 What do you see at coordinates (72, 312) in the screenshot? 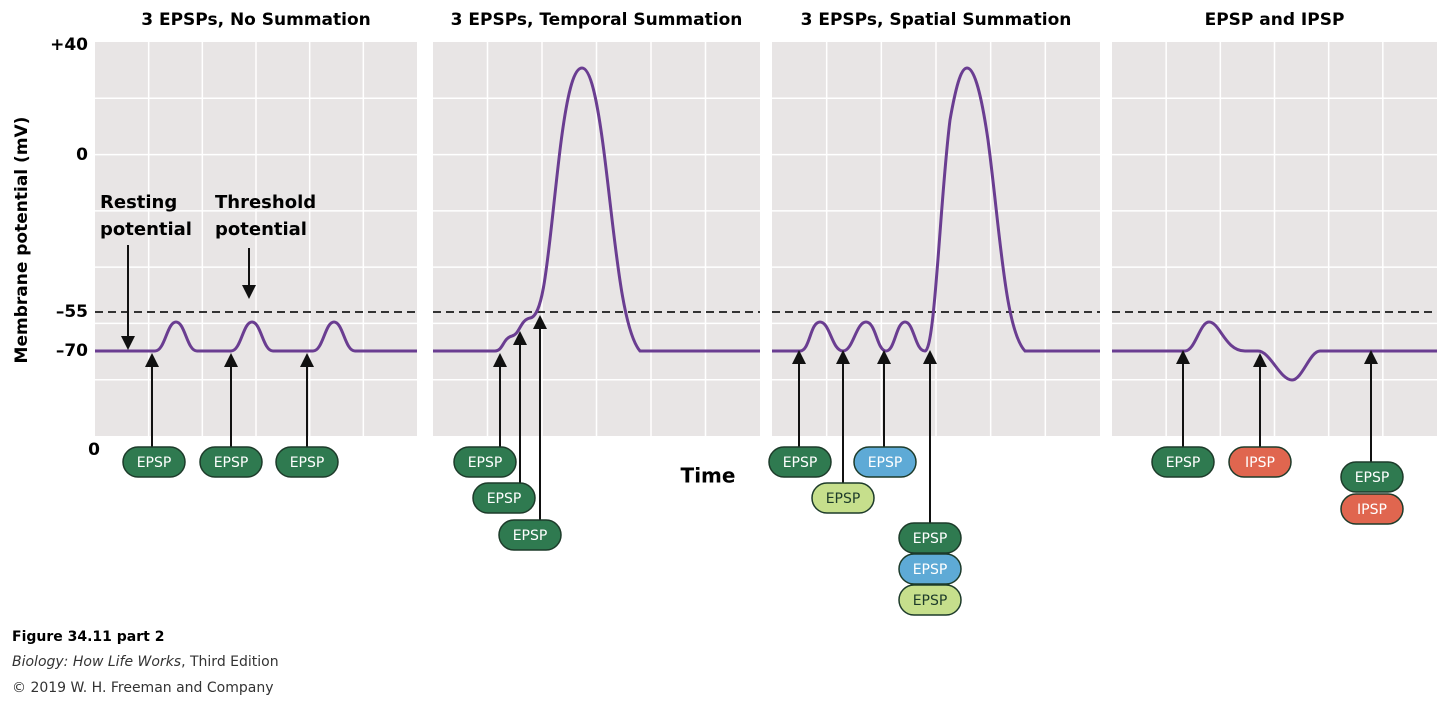
I see `tick: –55` at bounding box center [72, 312].